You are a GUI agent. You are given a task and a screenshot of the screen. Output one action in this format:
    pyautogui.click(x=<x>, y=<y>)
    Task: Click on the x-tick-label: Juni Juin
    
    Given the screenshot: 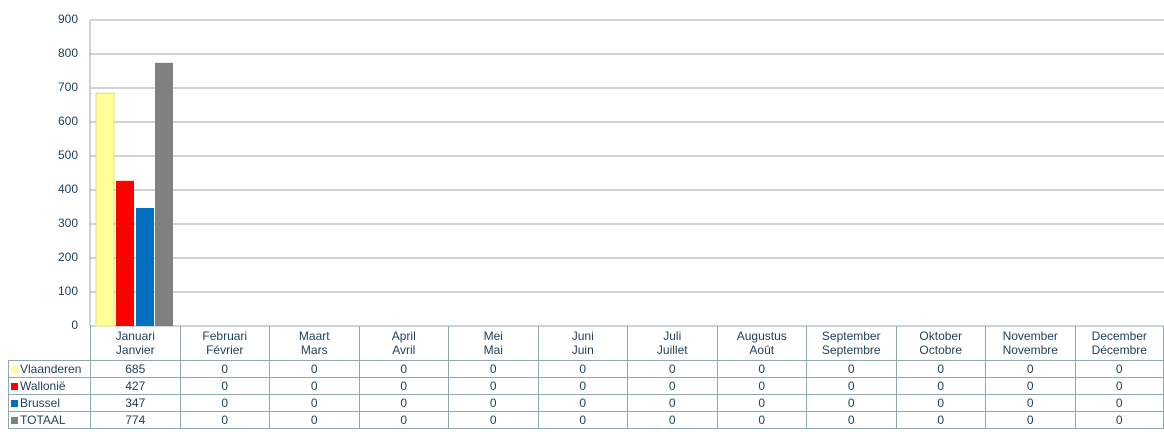 What is the action you would take?
    pyautogui.click(x=582, y=343)
    